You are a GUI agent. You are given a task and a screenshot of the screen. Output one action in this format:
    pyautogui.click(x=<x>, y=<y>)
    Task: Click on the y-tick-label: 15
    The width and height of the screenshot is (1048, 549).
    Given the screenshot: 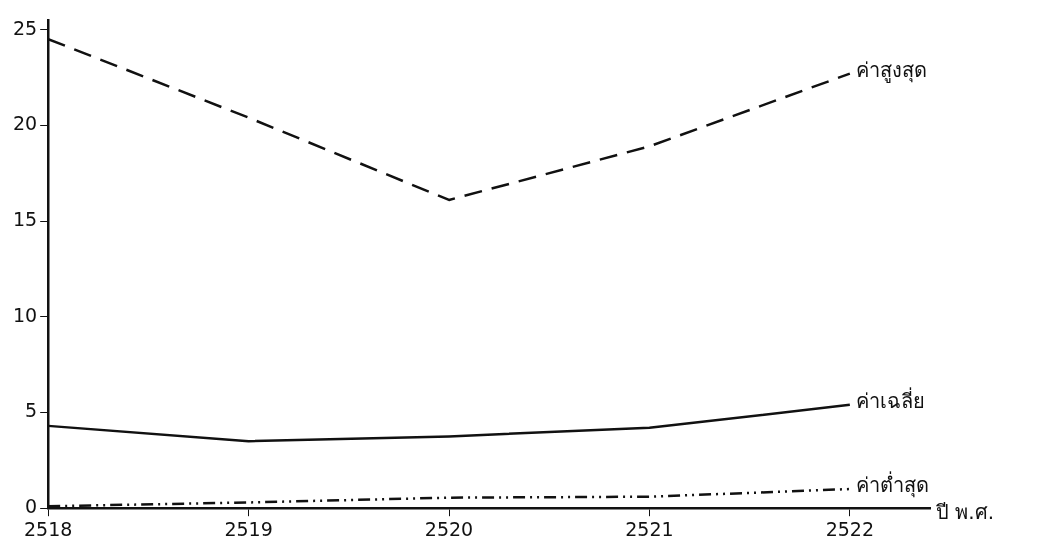 What is the action you would take?
    pyautogui.click(x=25, y=218)
    